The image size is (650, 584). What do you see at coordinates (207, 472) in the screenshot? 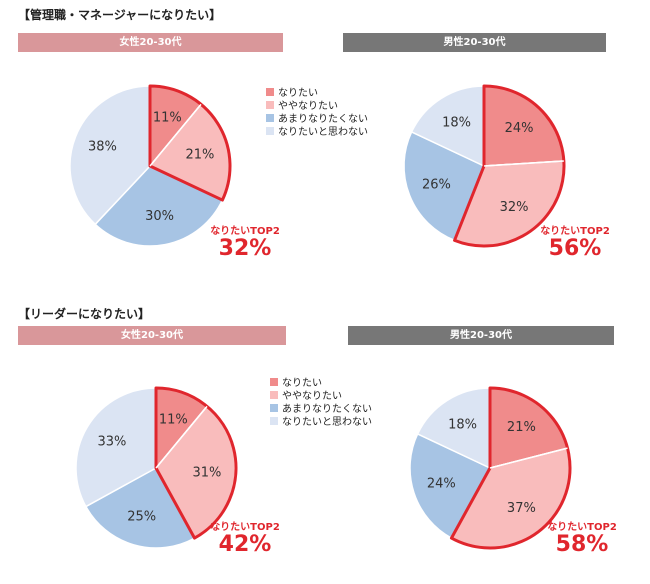
I see `slice-value-label: 31%` at bounding box center [207, 472].